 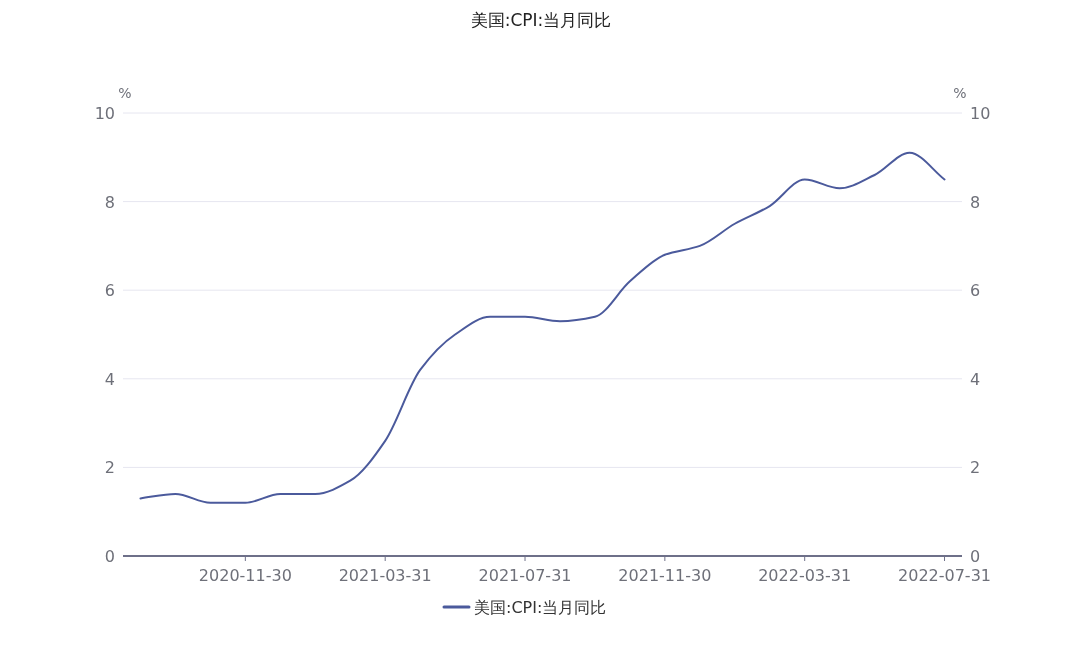 What do you see at coordinates (541, 20) in the screenshot?
I see `chart-title: 美国:CPI:当月同比` at bounding box center [541, 20].